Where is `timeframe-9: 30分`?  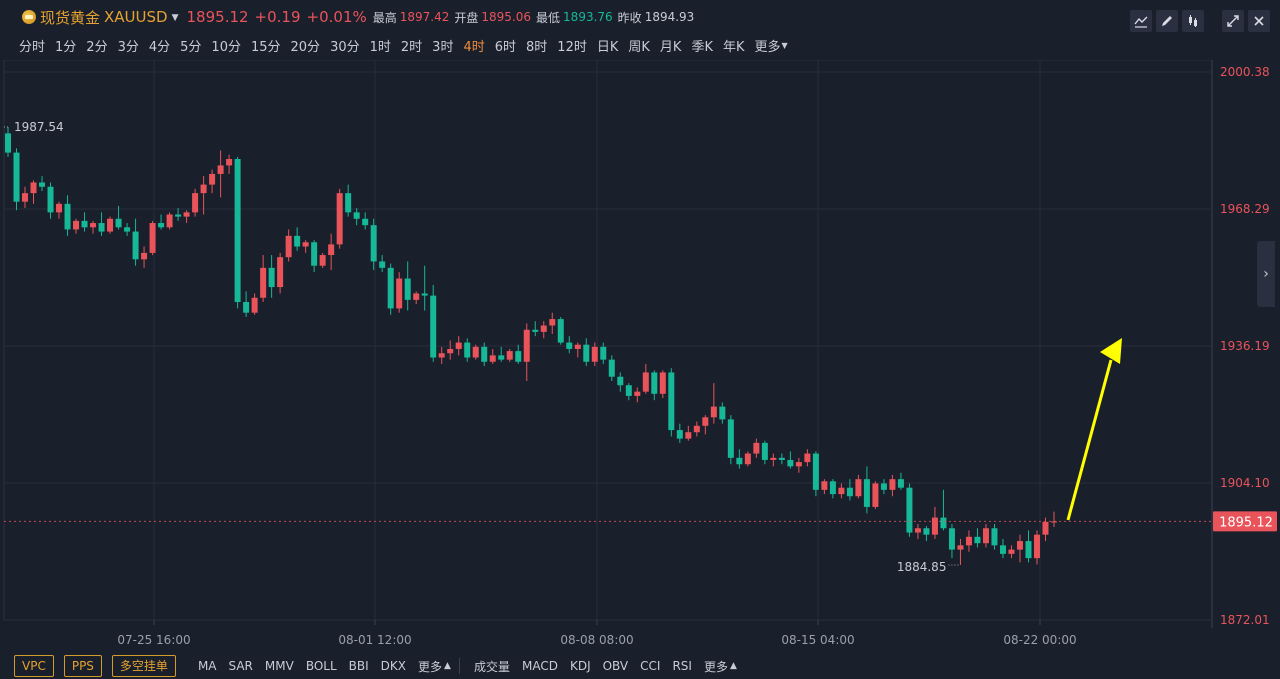
timeframe-9: 30分 is located at coordinates (345, 47).